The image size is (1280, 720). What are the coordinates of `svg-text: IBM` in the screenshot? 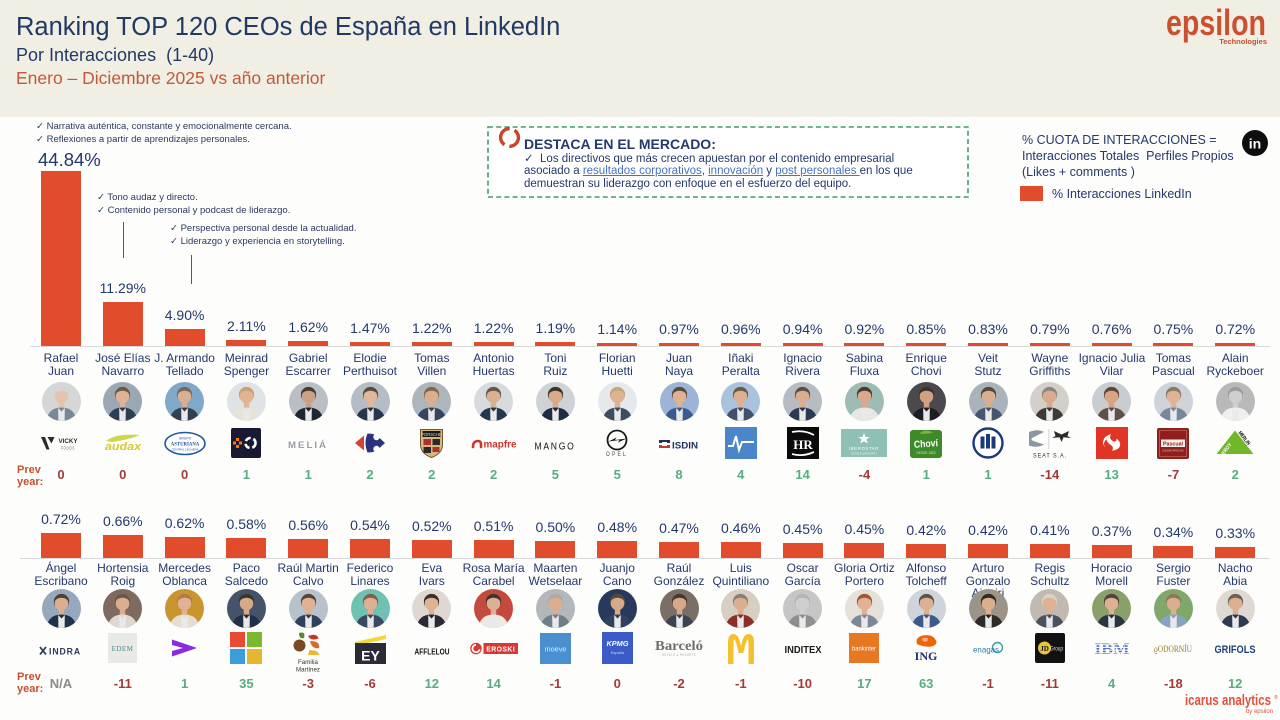 It's located at (1111, 648).